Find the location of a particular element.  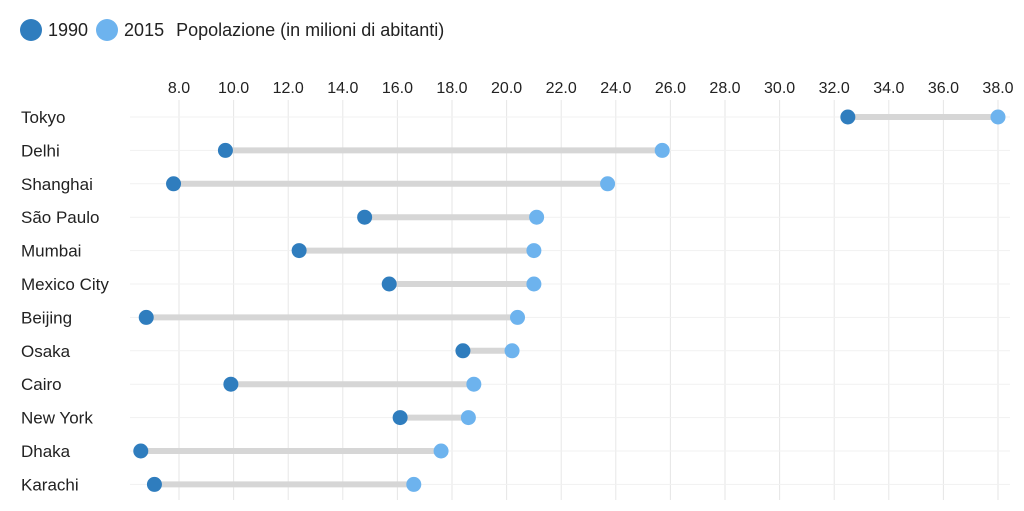

x-tick-label: 34.0 is located at coordinates (888, 88).